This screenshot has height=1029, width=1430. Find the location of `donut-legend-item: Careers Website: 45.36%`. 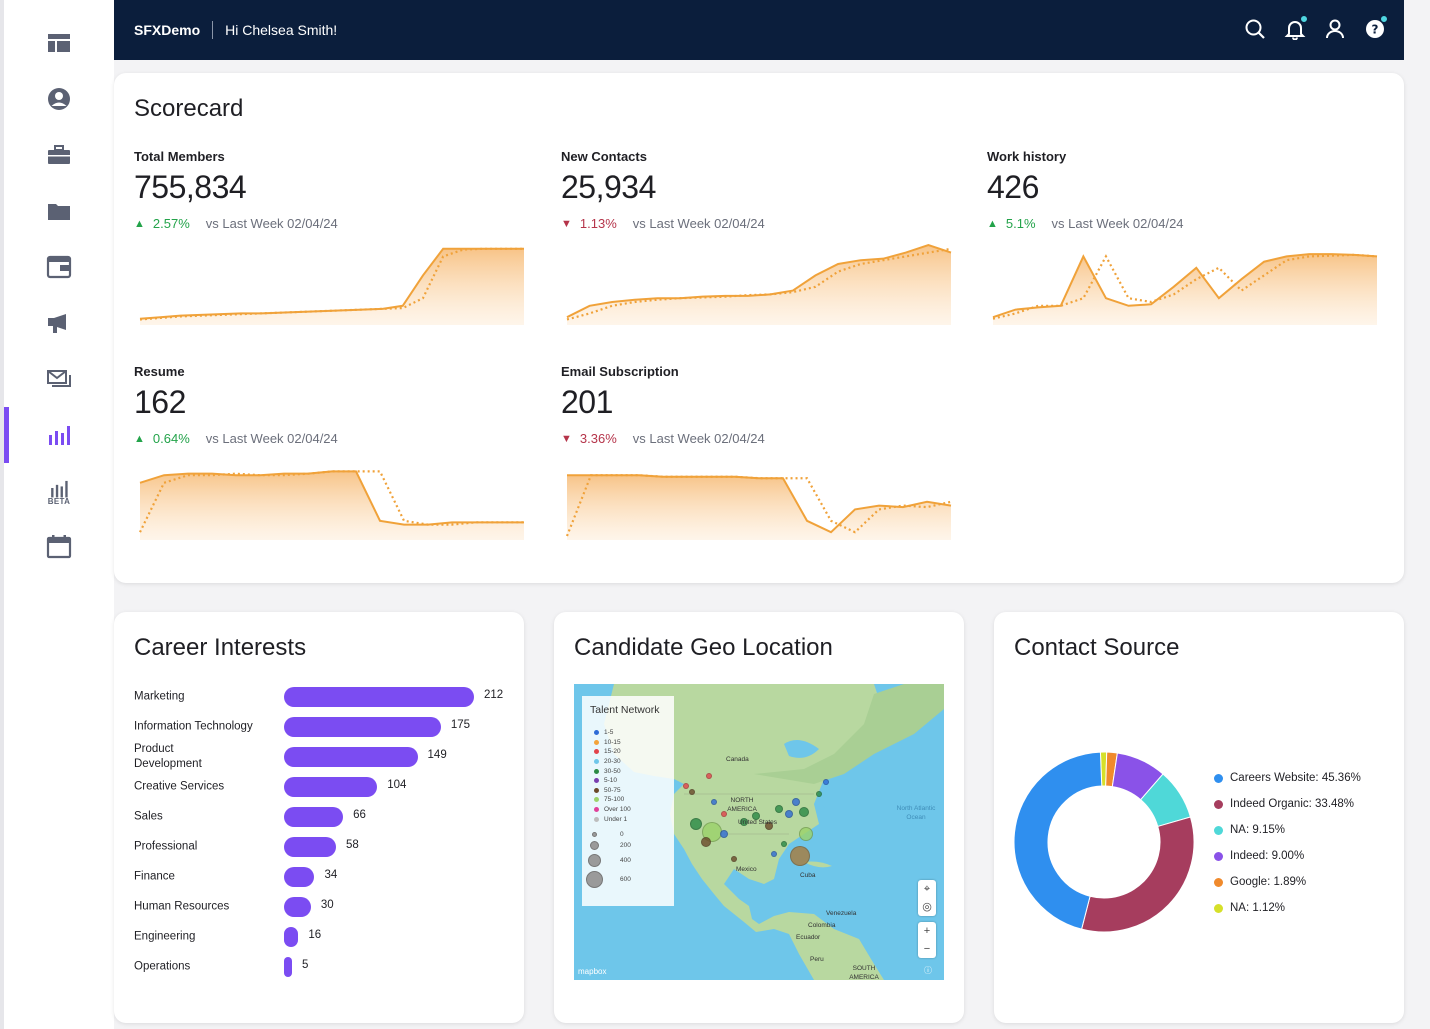

donut-legend-item: Careers Website: 45.36% is located at coordinates (1287, 778).